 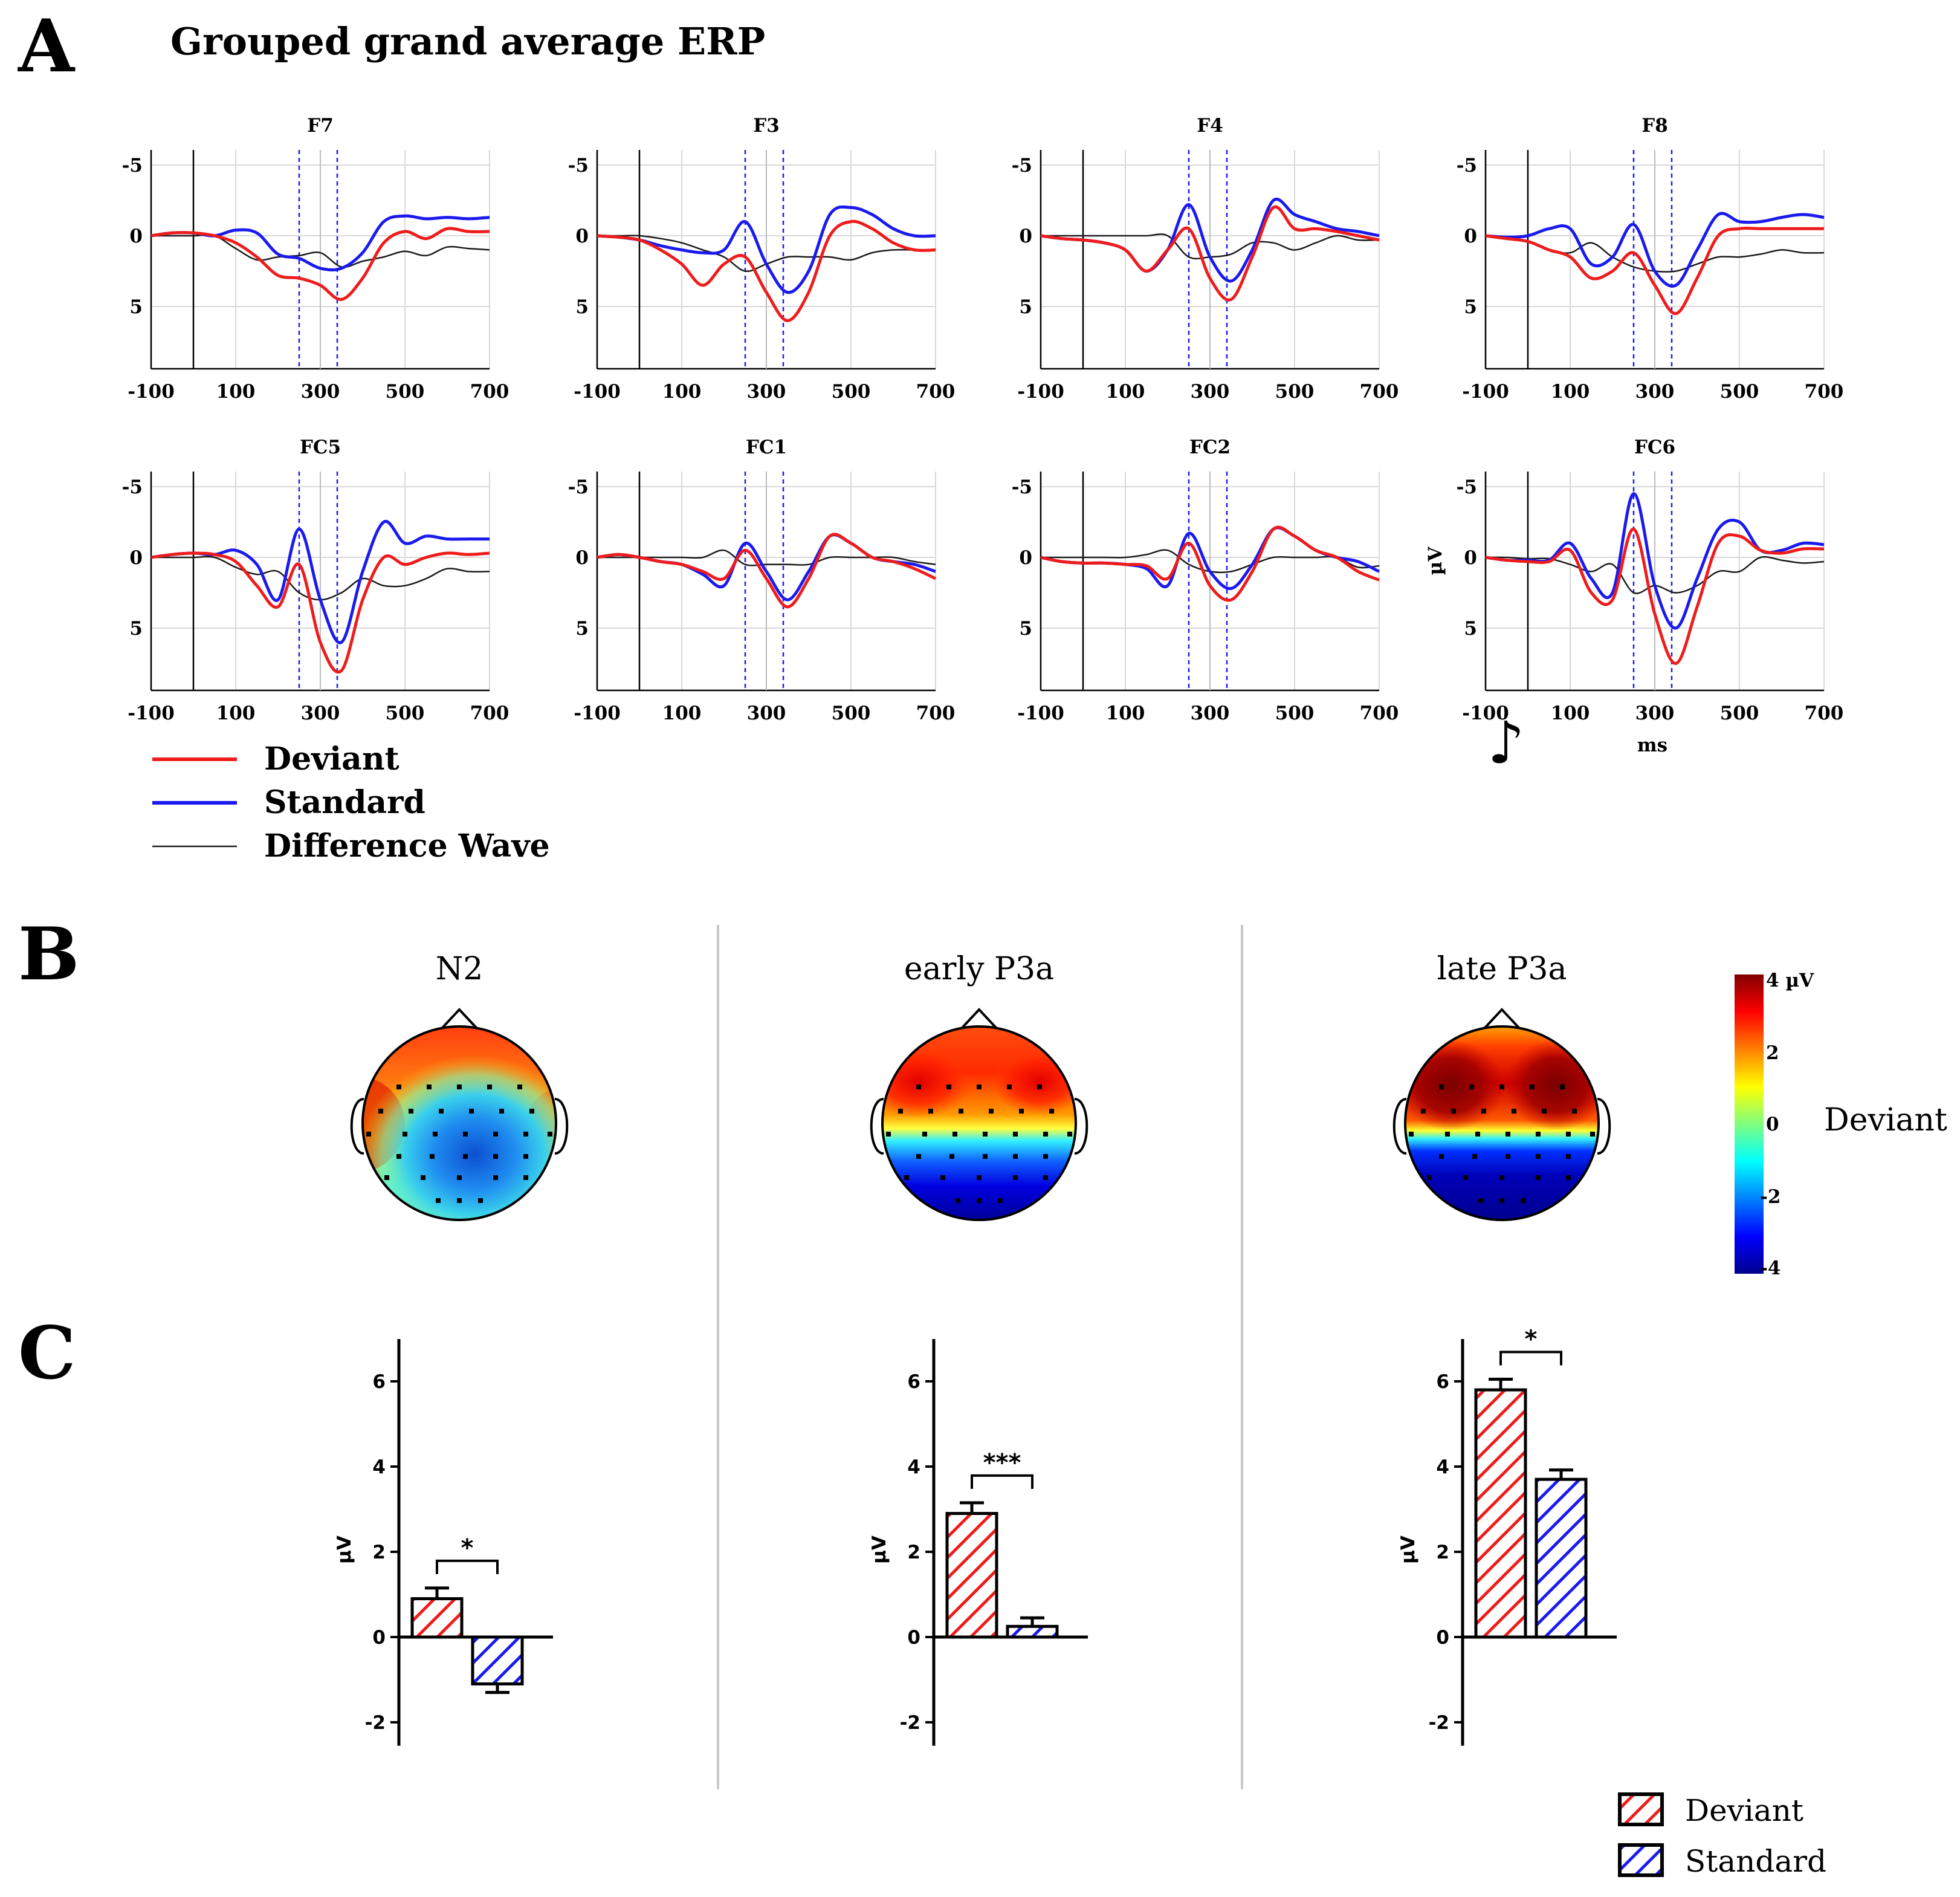 What do you see at coordinates (766, 249) in the screenshot?
I see `erp-series-standard` at bounding box center [766, 249].